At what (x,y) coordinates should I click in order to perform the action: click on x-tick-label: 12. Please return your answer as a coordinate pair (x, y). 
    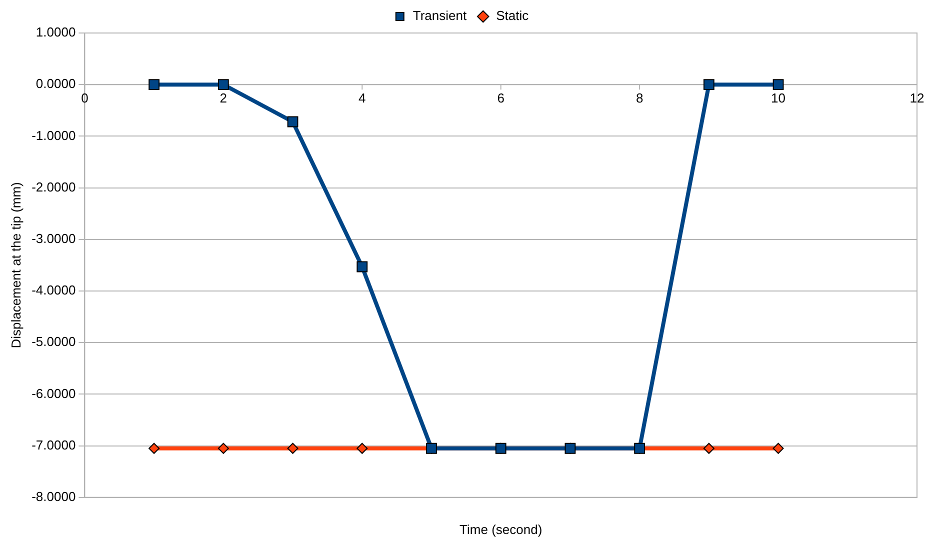
    Looking at the image, I should click on (917, 98).